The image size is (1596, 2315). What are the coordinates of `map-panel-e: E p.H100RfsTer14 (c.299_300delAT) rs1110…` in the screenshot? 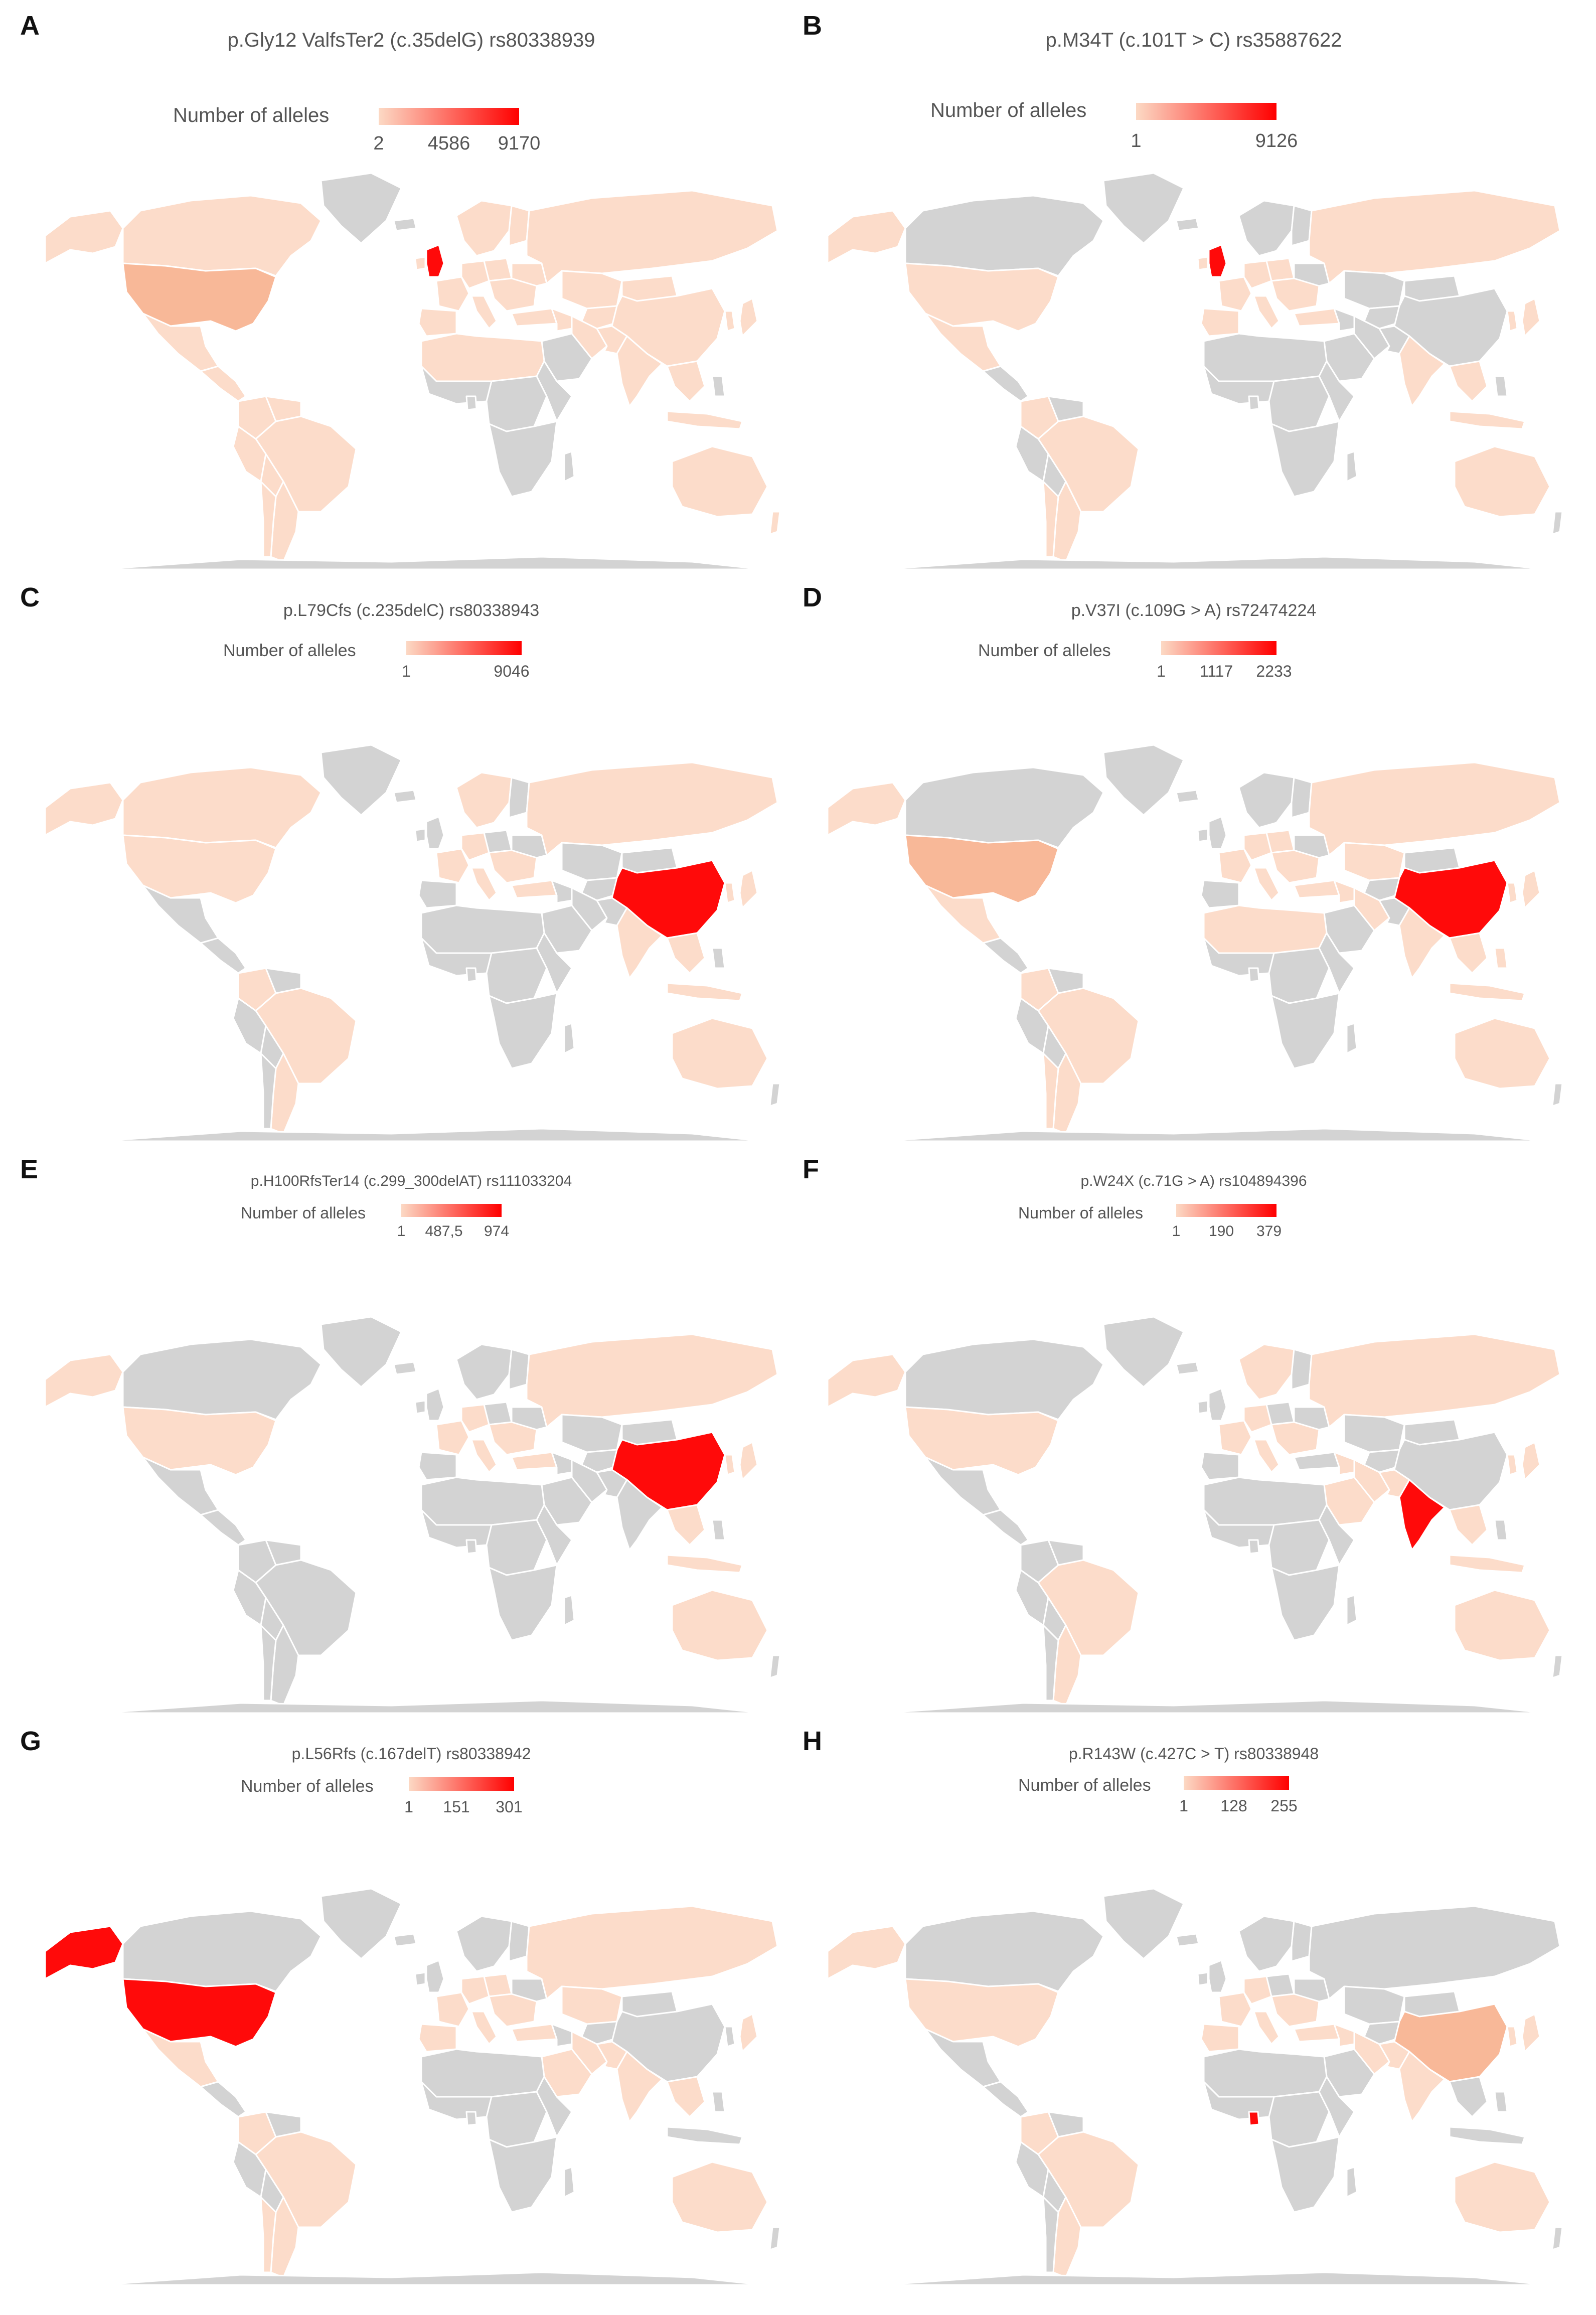 It's located at (411, 1437).